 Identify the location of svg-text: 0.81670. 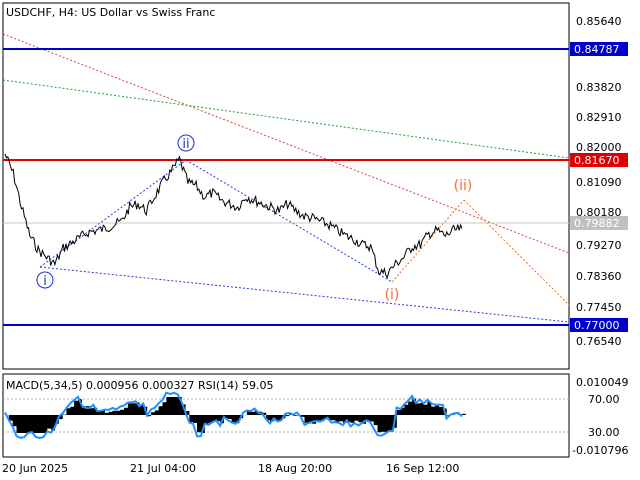
(597, 160).